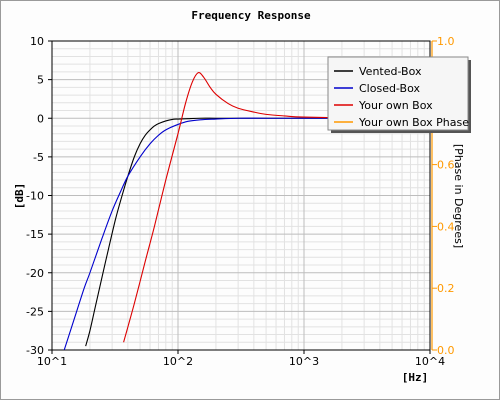 Image resolution: width=500 pixels, height=404 pixels. Describe the element at coordinates (35, 350) in the screenshot. I see `y-tick-label: -30` at that location.